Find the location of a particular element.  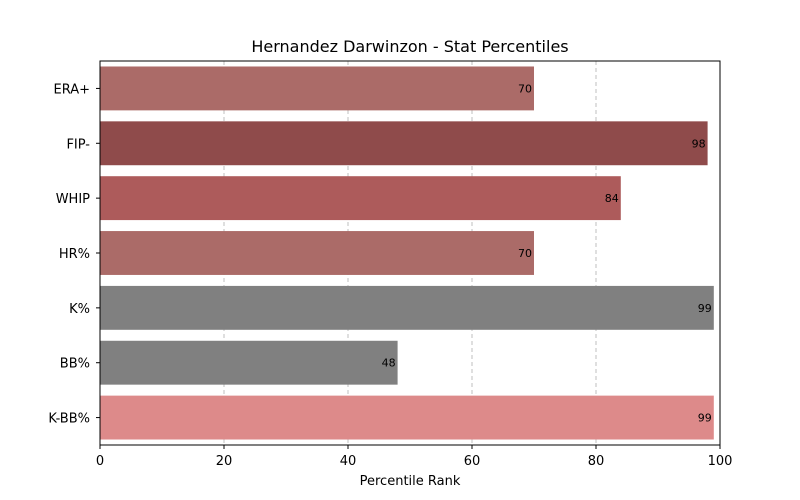

bar-whip is located at coordinates (360, 198).